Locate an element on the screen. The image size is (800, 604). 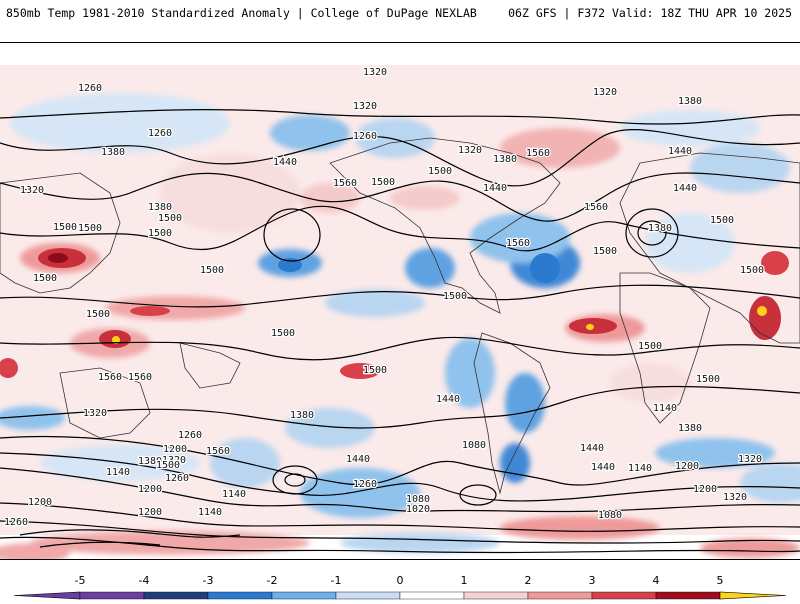
colorbar-tick-label: 5 is located at coordinates (720, 580).